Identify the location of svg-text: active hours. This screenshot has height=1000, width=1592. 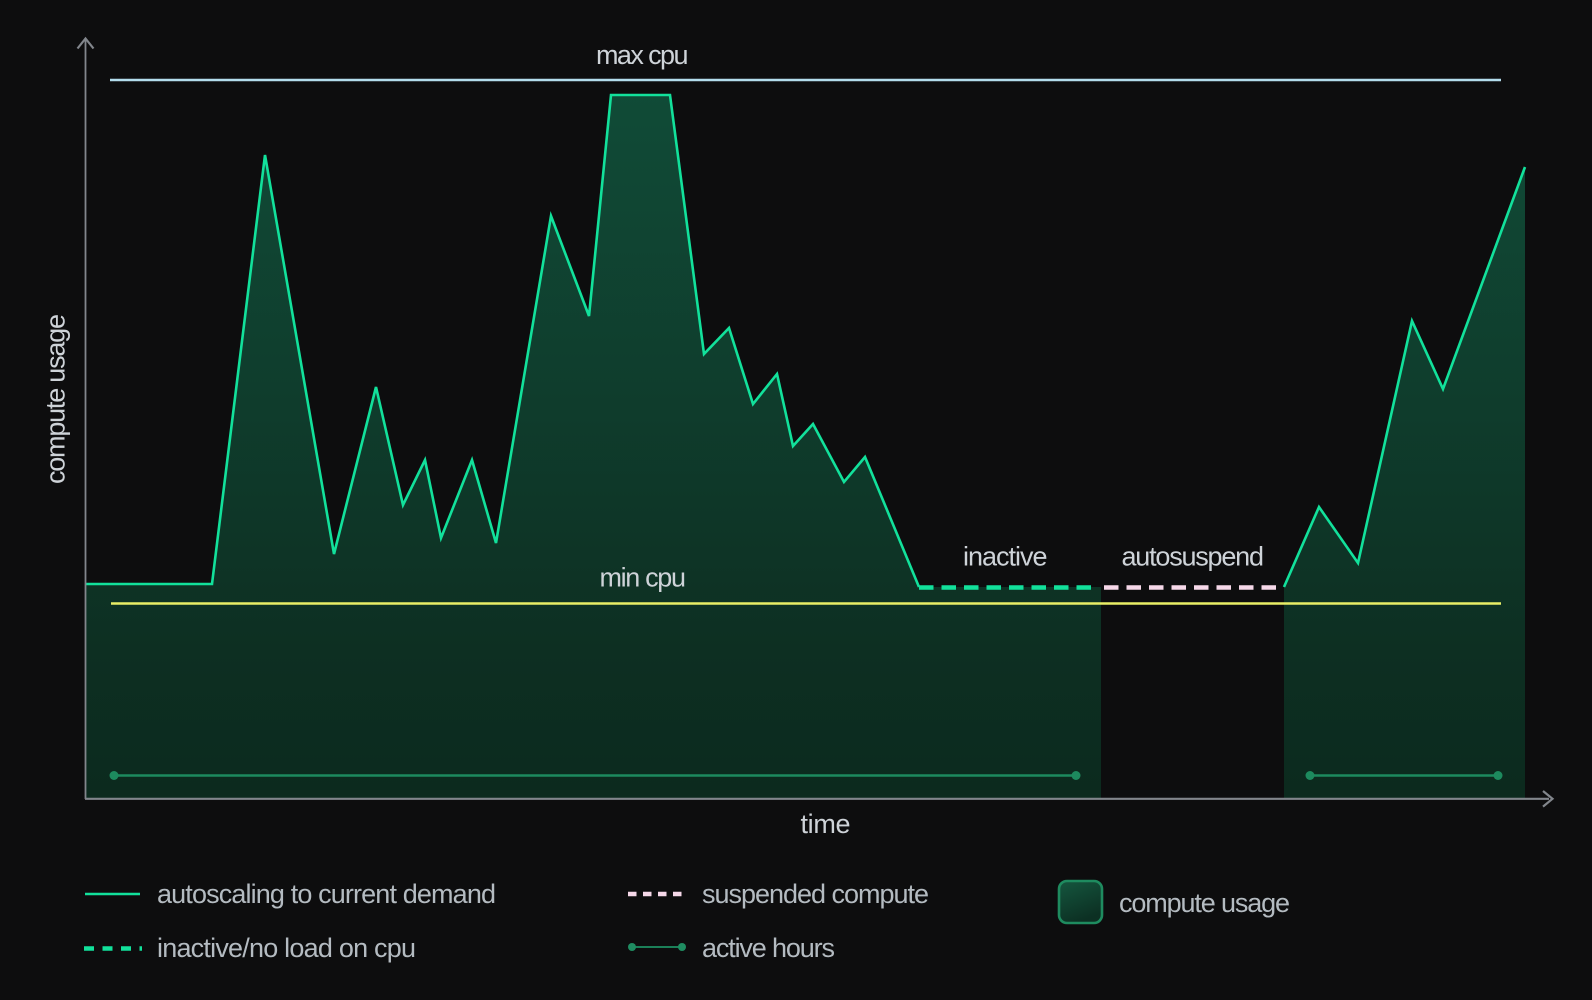
(768, 948).